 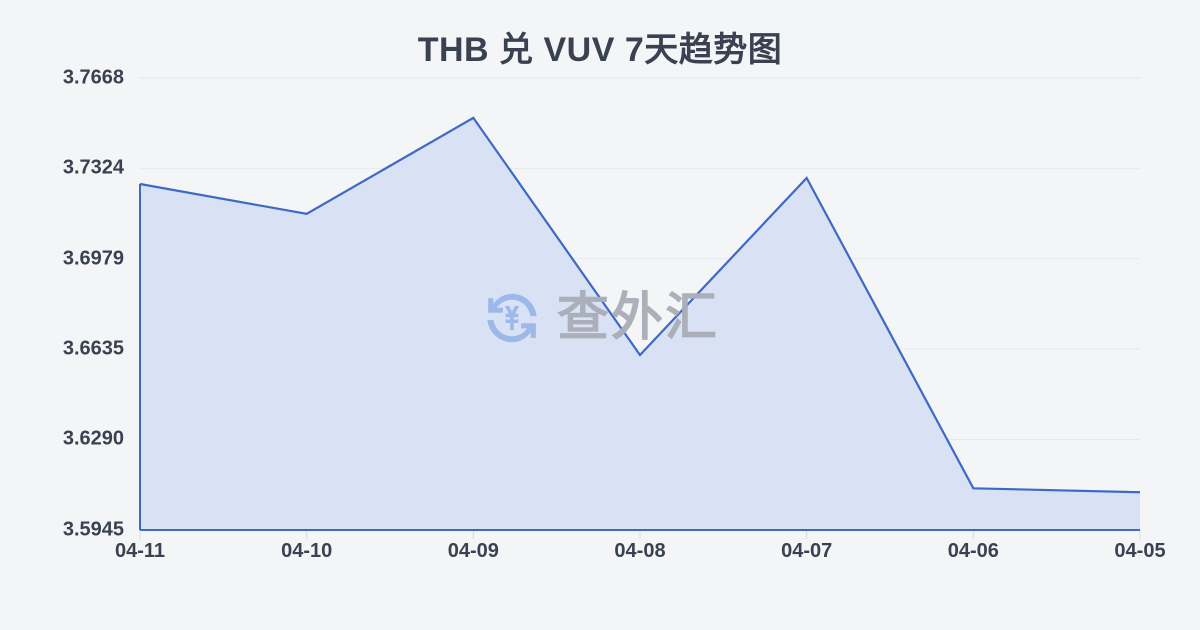 I want to click on x-axis-tick-label: 04-08, so click(x=640, y=551).